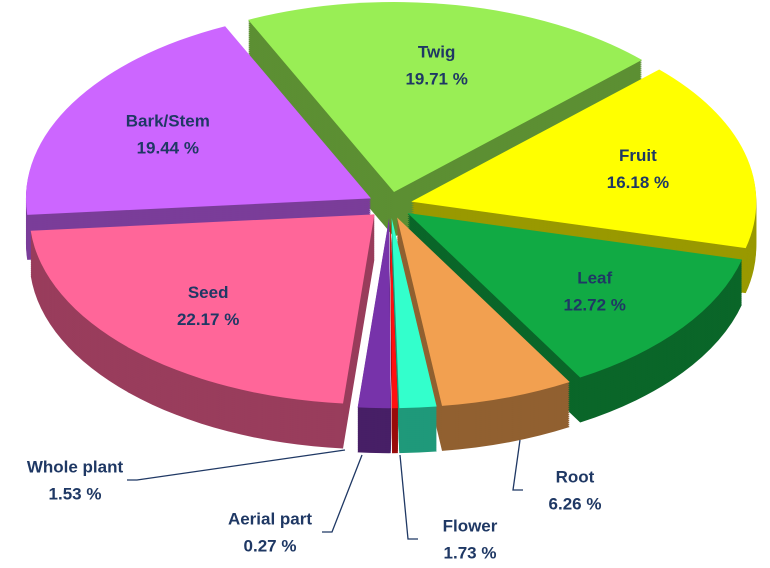  I want to click on slice-label: Twig, so click(436, 51).